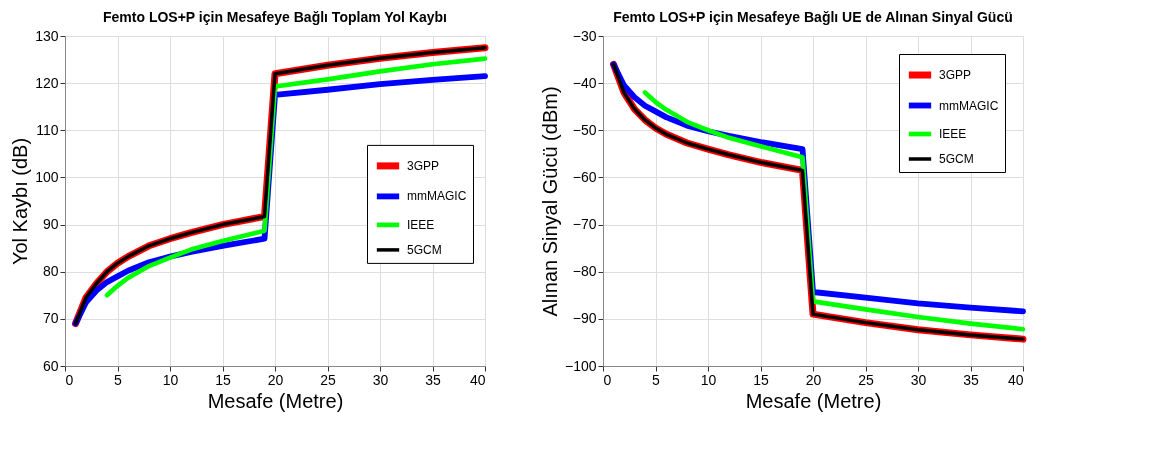 The height and width of the screenshot is (470, 1150). What do you see at coordinates (47, 176) in the screenshot?
I see `y-tick-label: 100` at bounding box center [47, 176].